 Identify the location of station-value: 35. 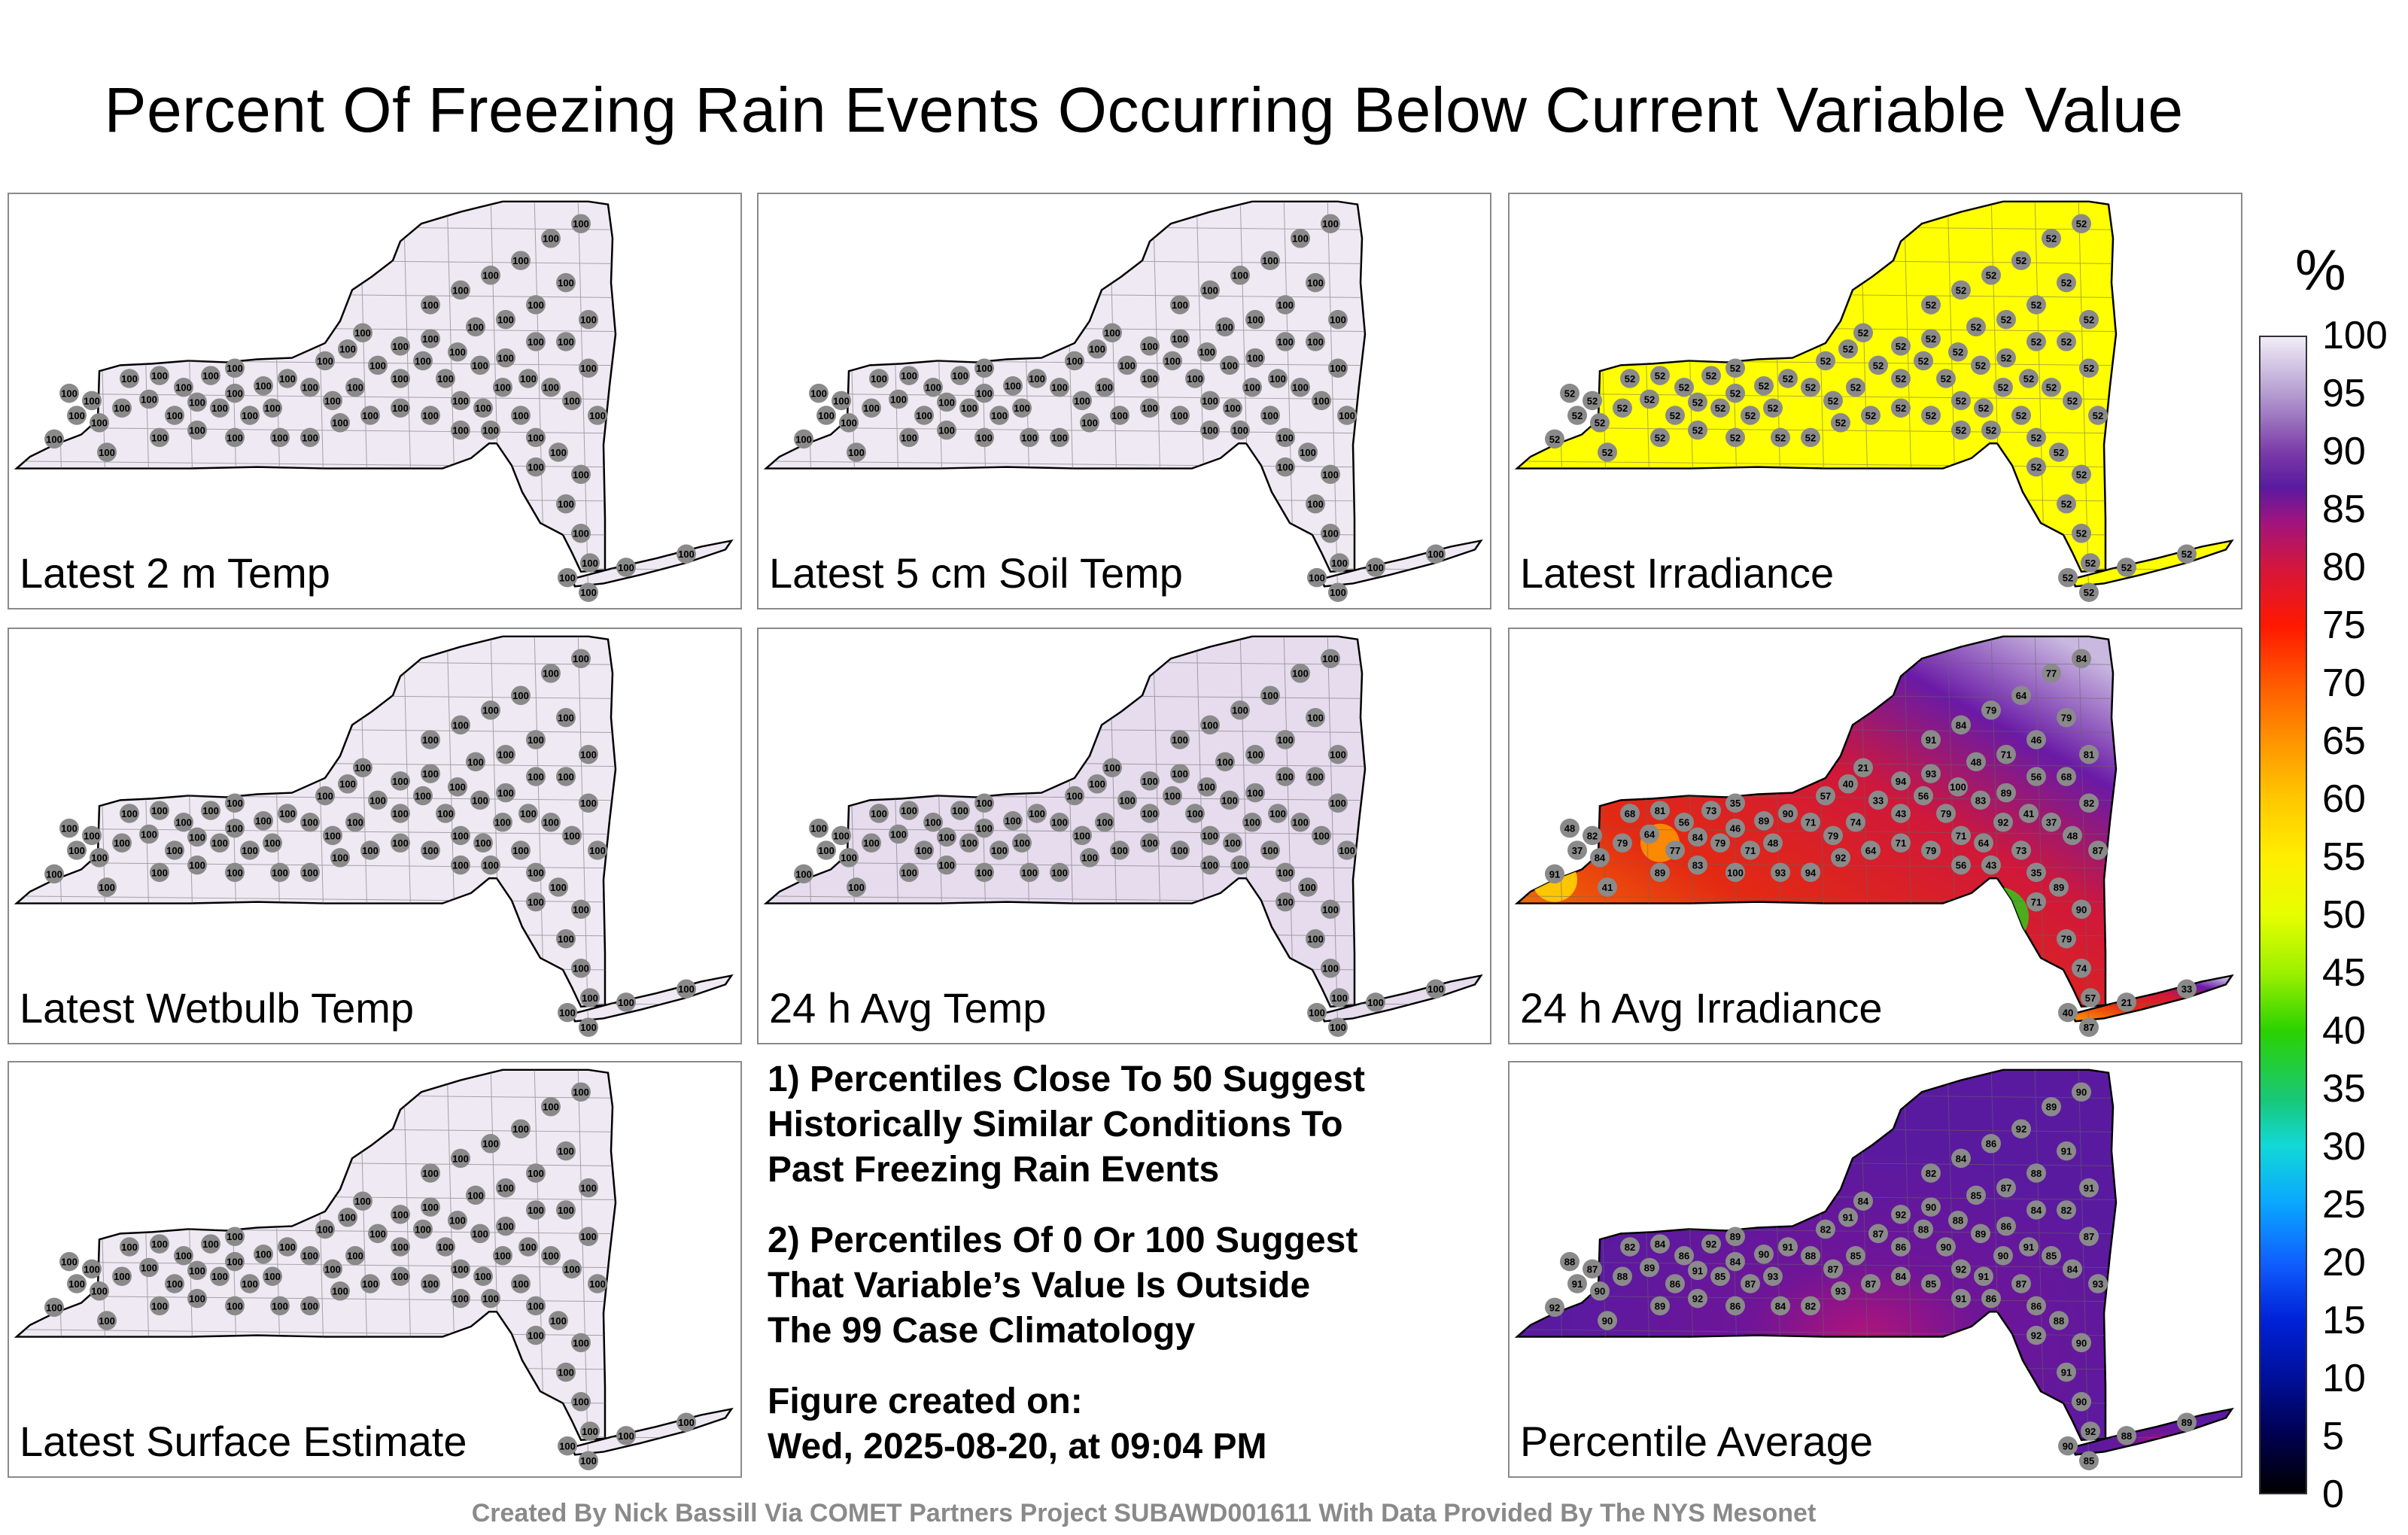
(1735, 803).